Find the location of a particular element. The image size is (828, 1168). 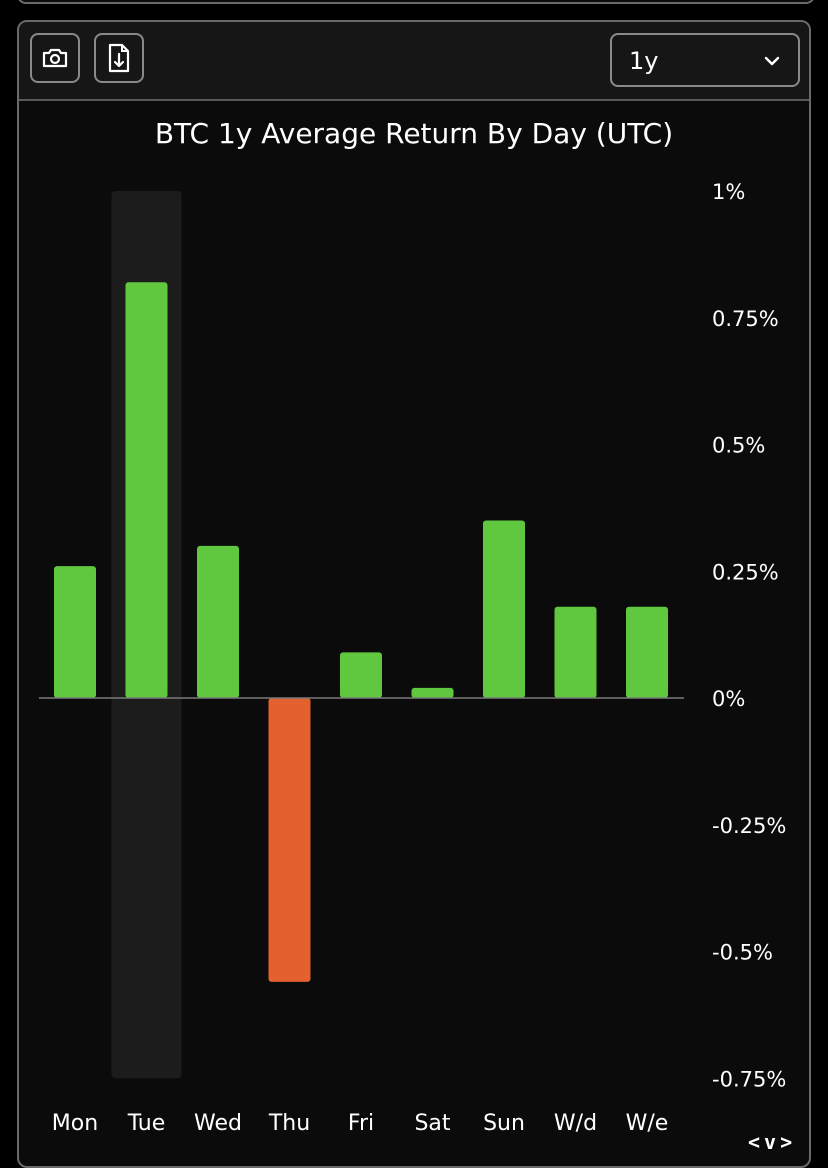

y-tick-label: 0.75% is located at coordinates (745, 319).